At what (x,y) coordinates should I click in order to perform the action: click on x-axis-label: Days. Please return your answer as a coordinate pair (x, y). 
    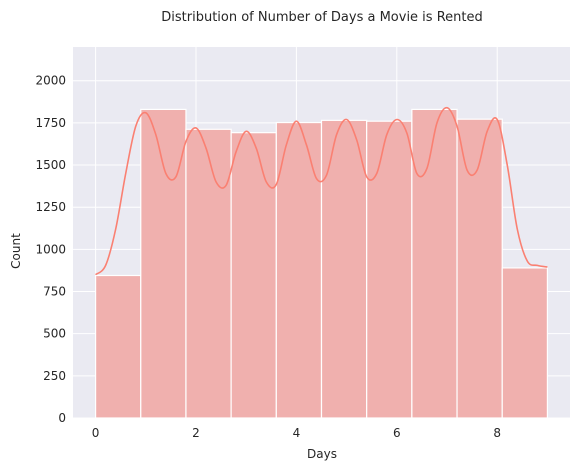
    Looking at the image, I should click on (322, 454).